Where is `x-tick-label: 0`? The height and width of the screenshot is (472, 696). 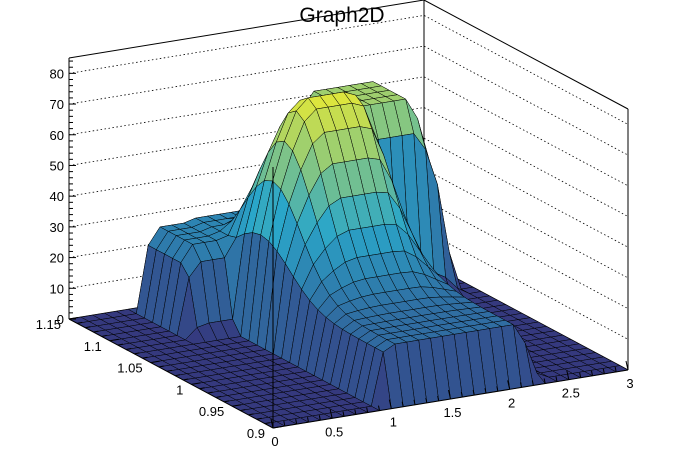
x-tick-label: 0 is located at coordinates (274, 441).